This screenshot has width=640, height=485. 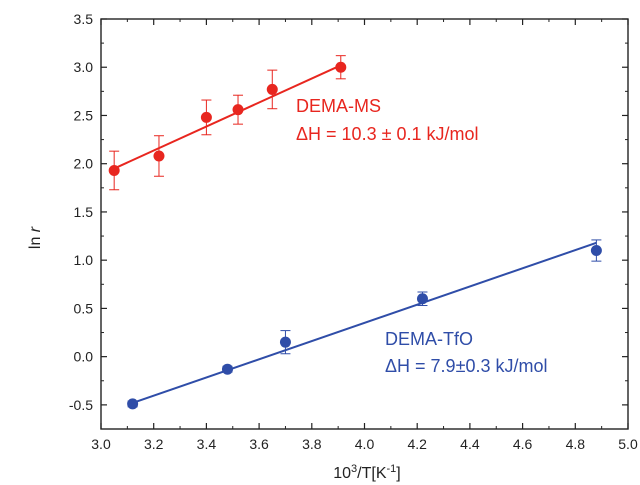 What do you see at coordinates (466, 352) in the screenshot?
I see `annotation-dema-tfo: DEMA-TfO ΔH = 7.9±0.3 kJ/mol` at bounding box center [466, 352].